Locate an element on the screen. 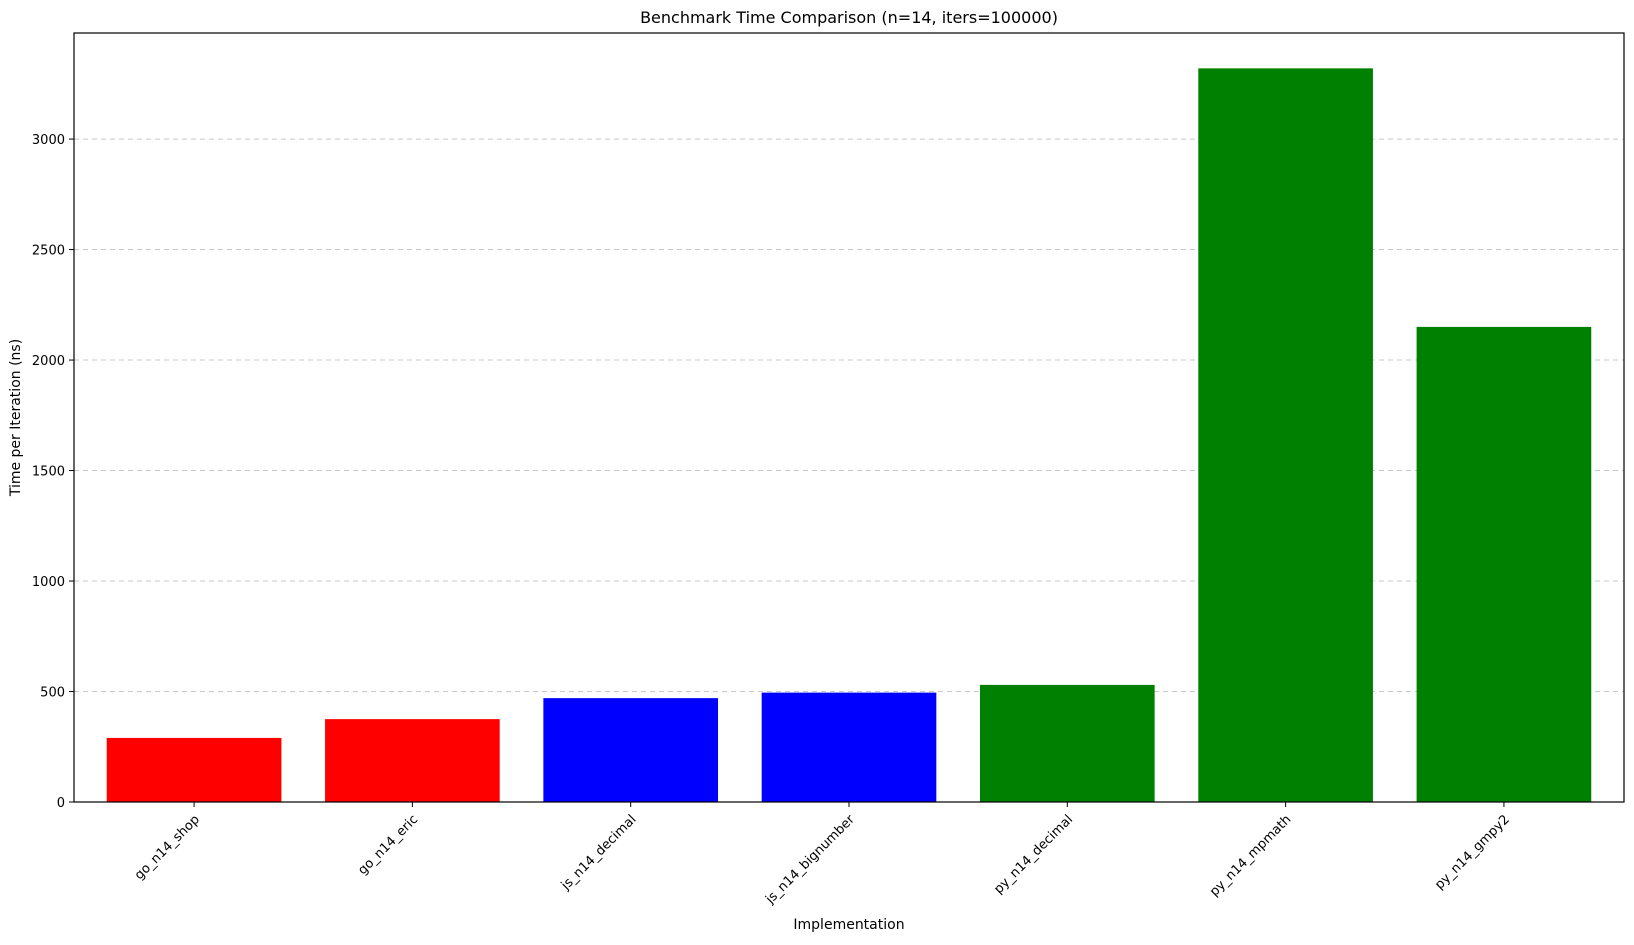 The width and height of the screenshot is (1634, 945). bar-py-n14-gmpy2 is located at coordinates (1504, 564).